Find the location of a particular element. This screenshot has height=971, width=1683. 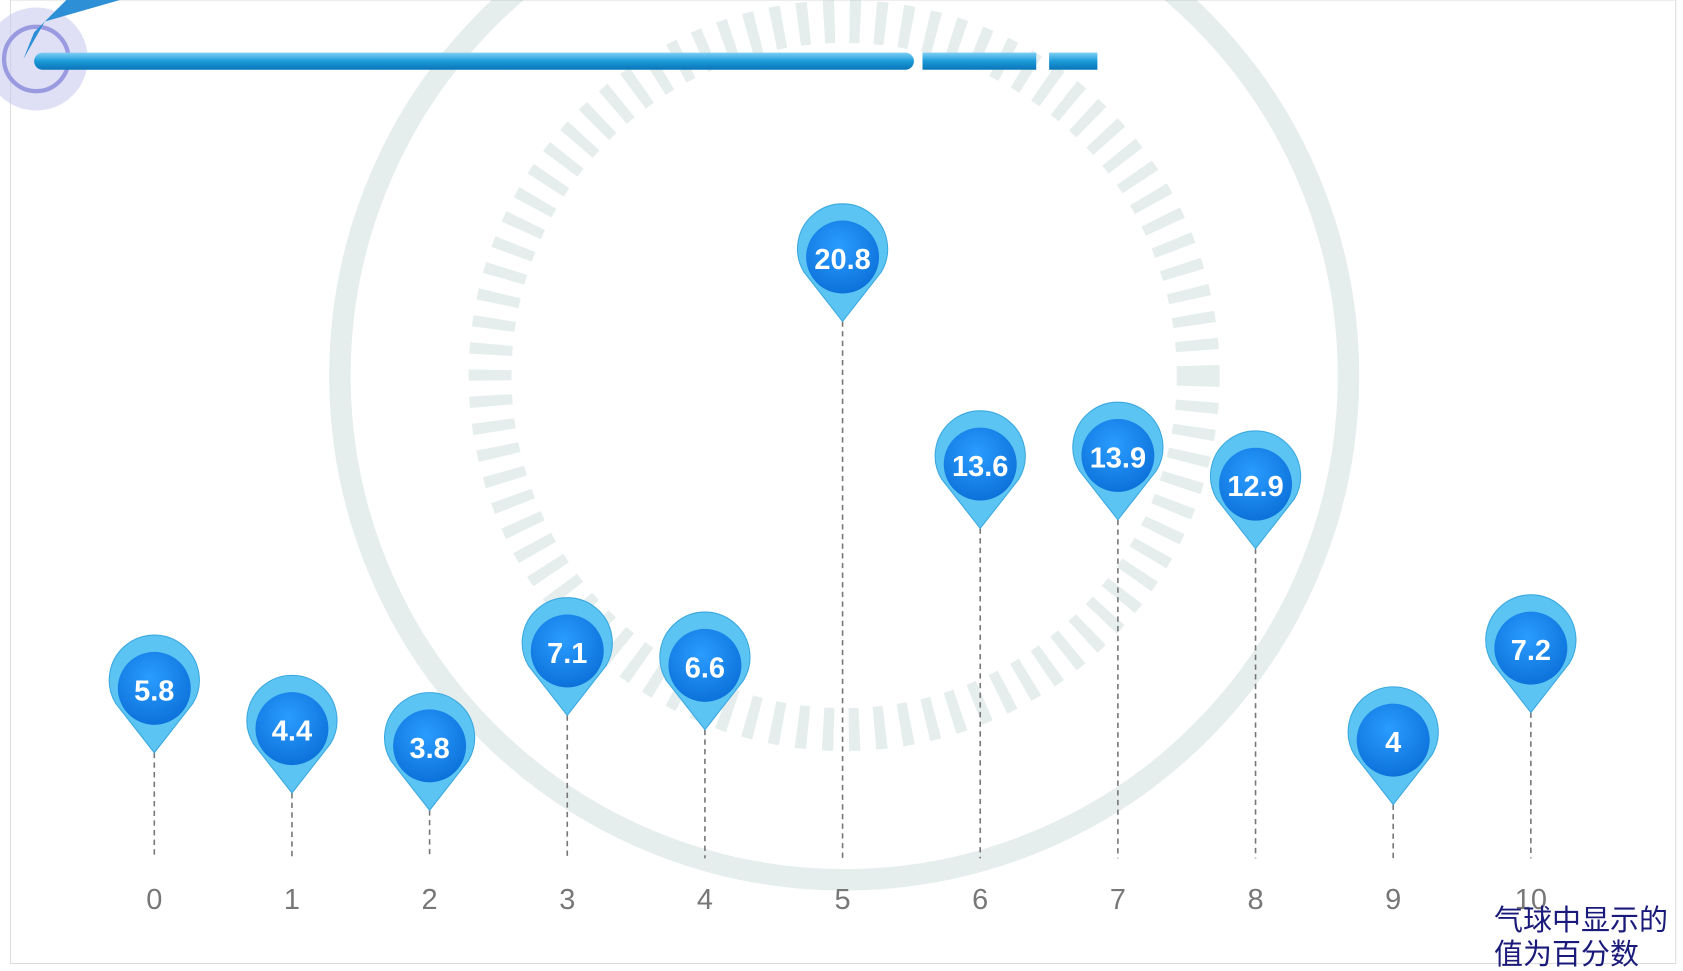

x-tick-label: 3 is located at coordinates (567, 900).